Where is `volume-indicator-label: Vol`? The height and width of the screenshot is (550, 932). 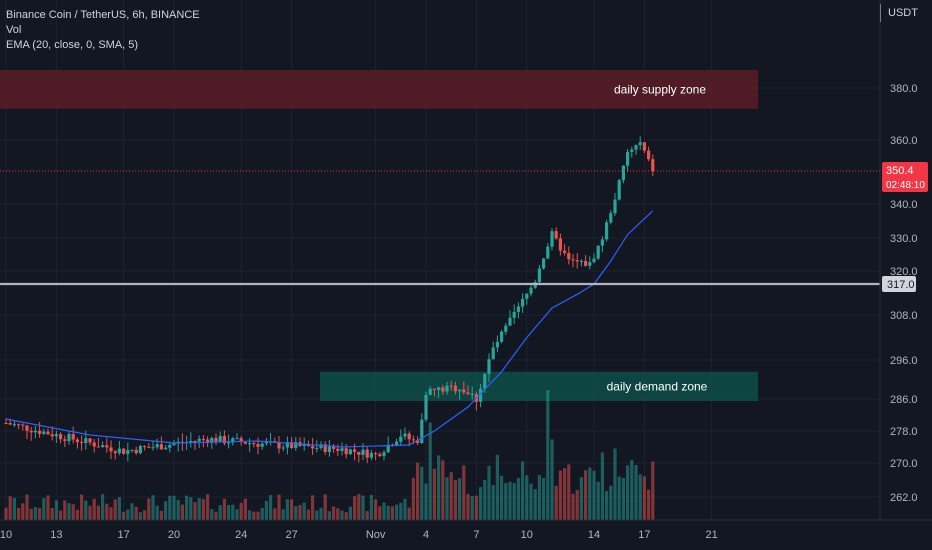
volume-indicator-label: Vol is located at coordinates (14, 30).